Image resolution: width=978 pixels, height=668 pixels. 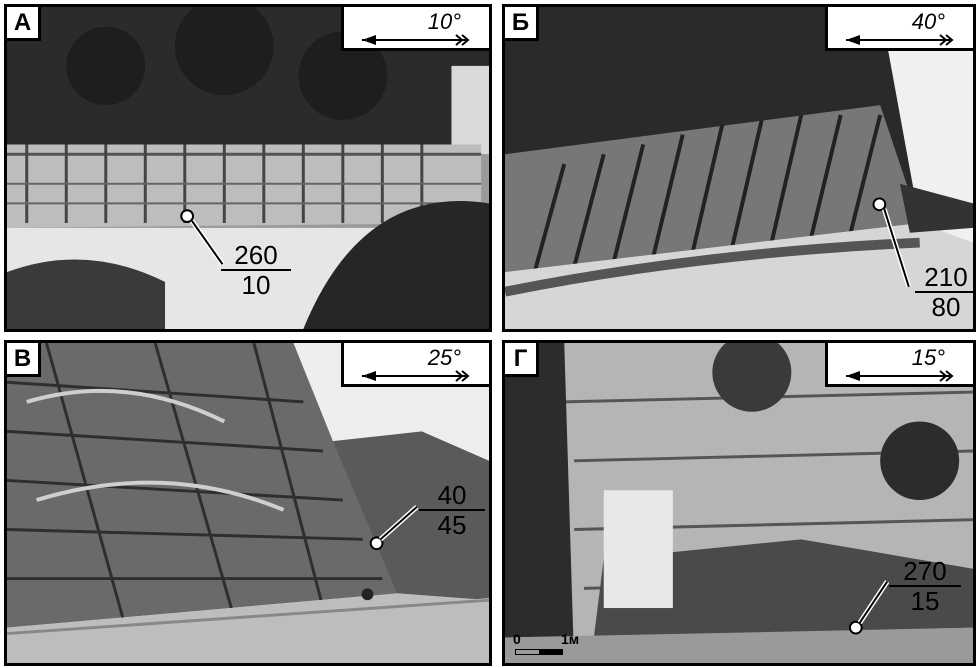 I want to click on dip-value-g: 15, so click(x=925, y=601).